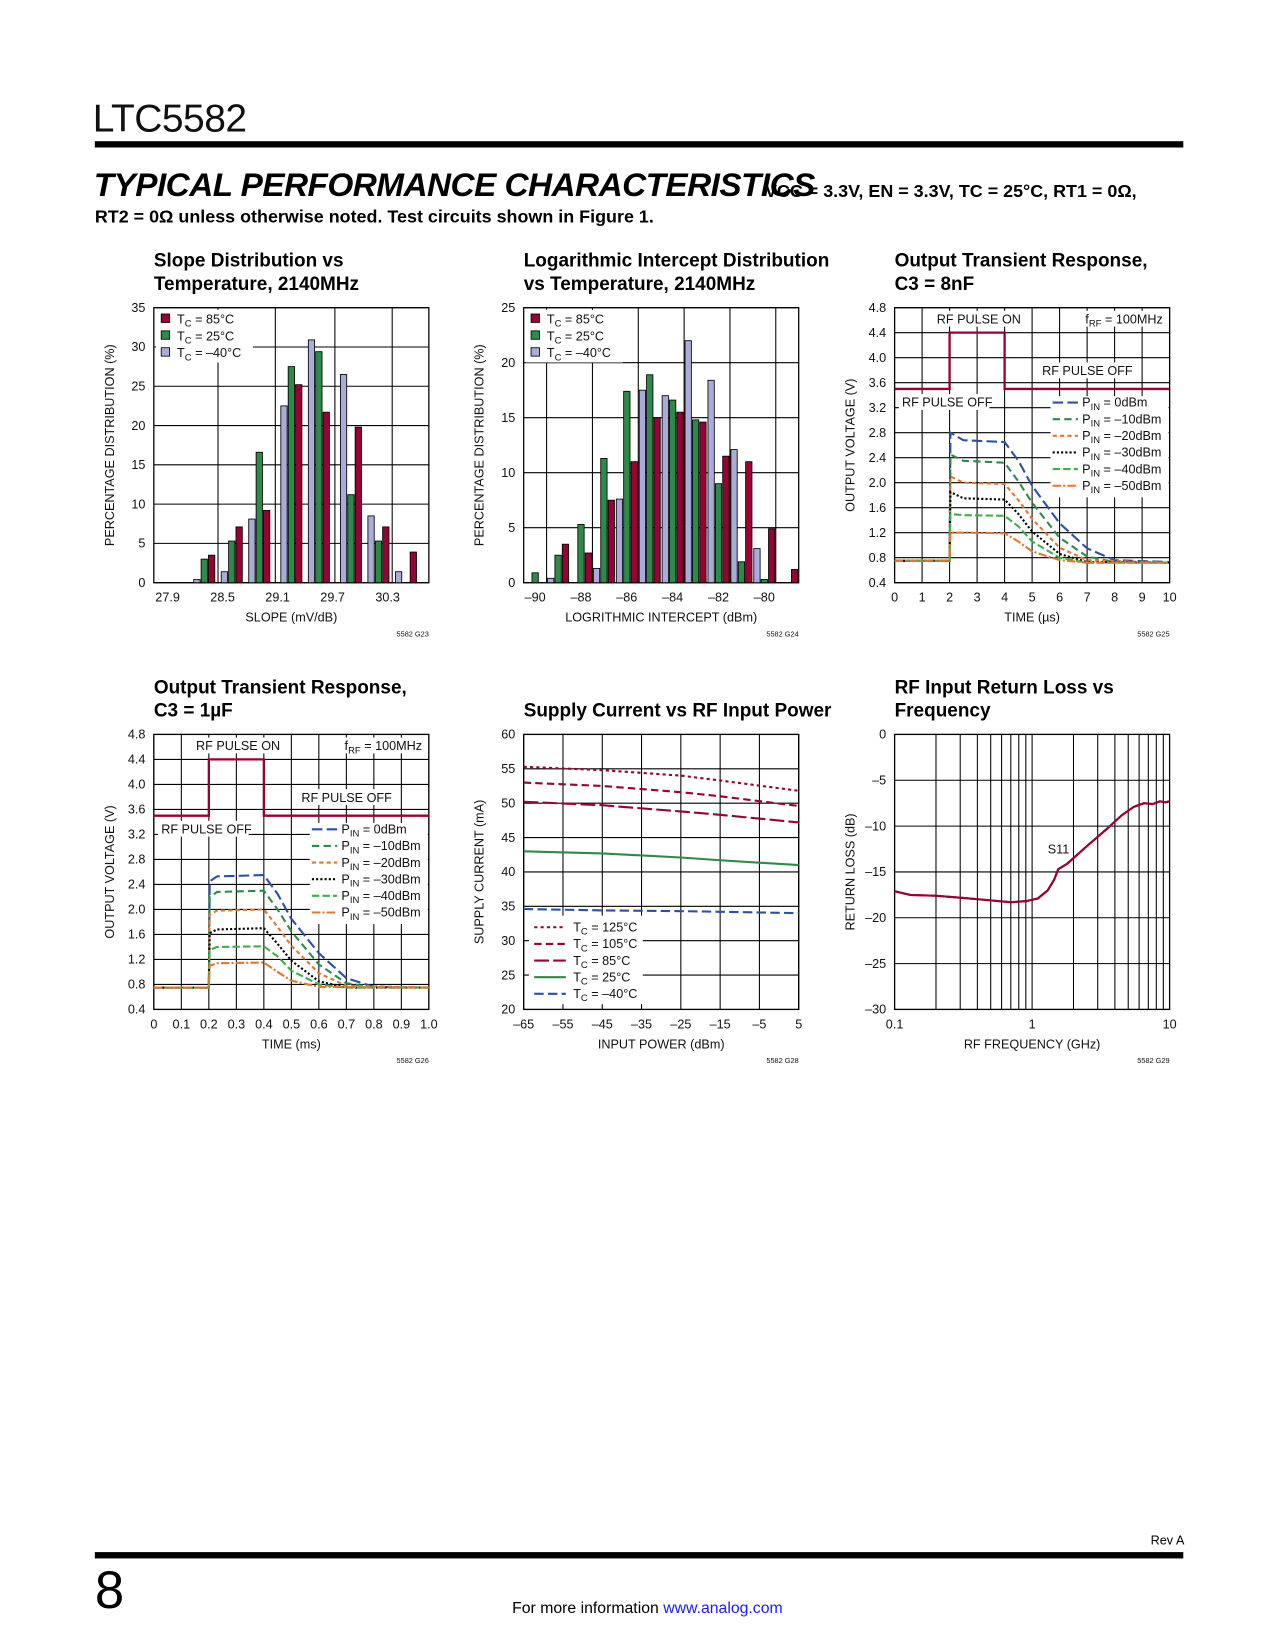 This screenshot has width=1275, height=1650. What do you see at coordinates (723, 1608) in the screenshot?
I see `website-link: www.analog.com` at bounding box center [723, 1608].